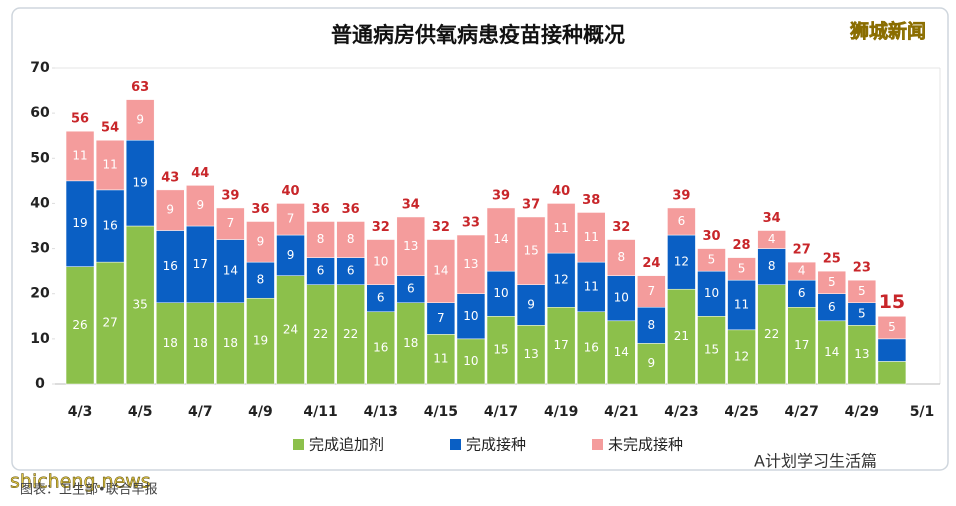 Image resolution: width=956 pixels, height=506 pixels. Describe the element at coordinates (40, 158) in the screenshot. I see `y-tick-label: 50` at that location.